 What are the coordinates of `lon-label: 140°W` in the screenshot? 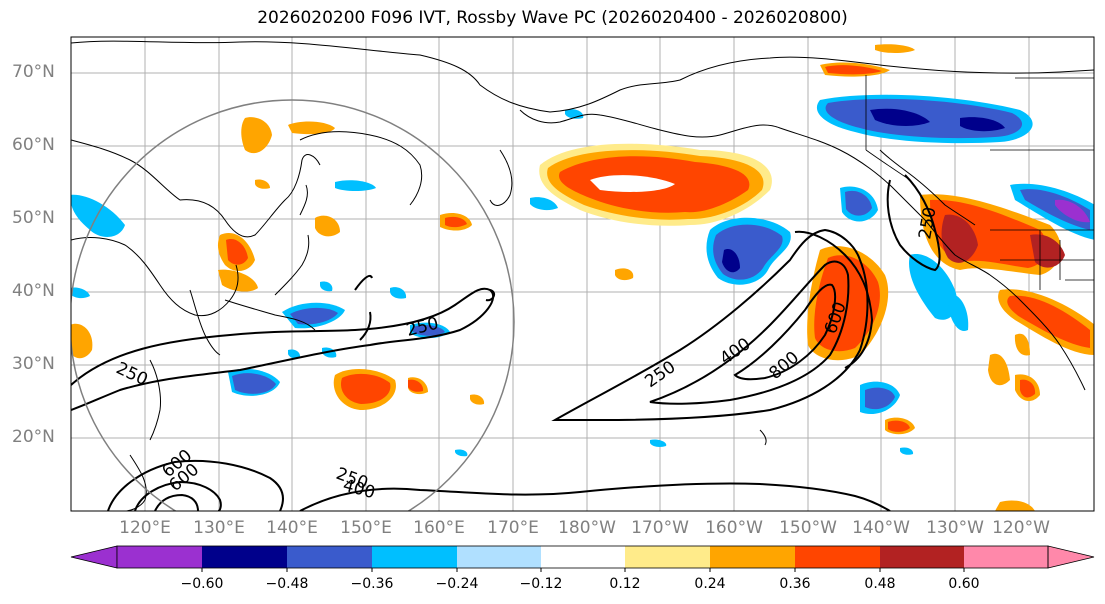 It's located at (881, 528).